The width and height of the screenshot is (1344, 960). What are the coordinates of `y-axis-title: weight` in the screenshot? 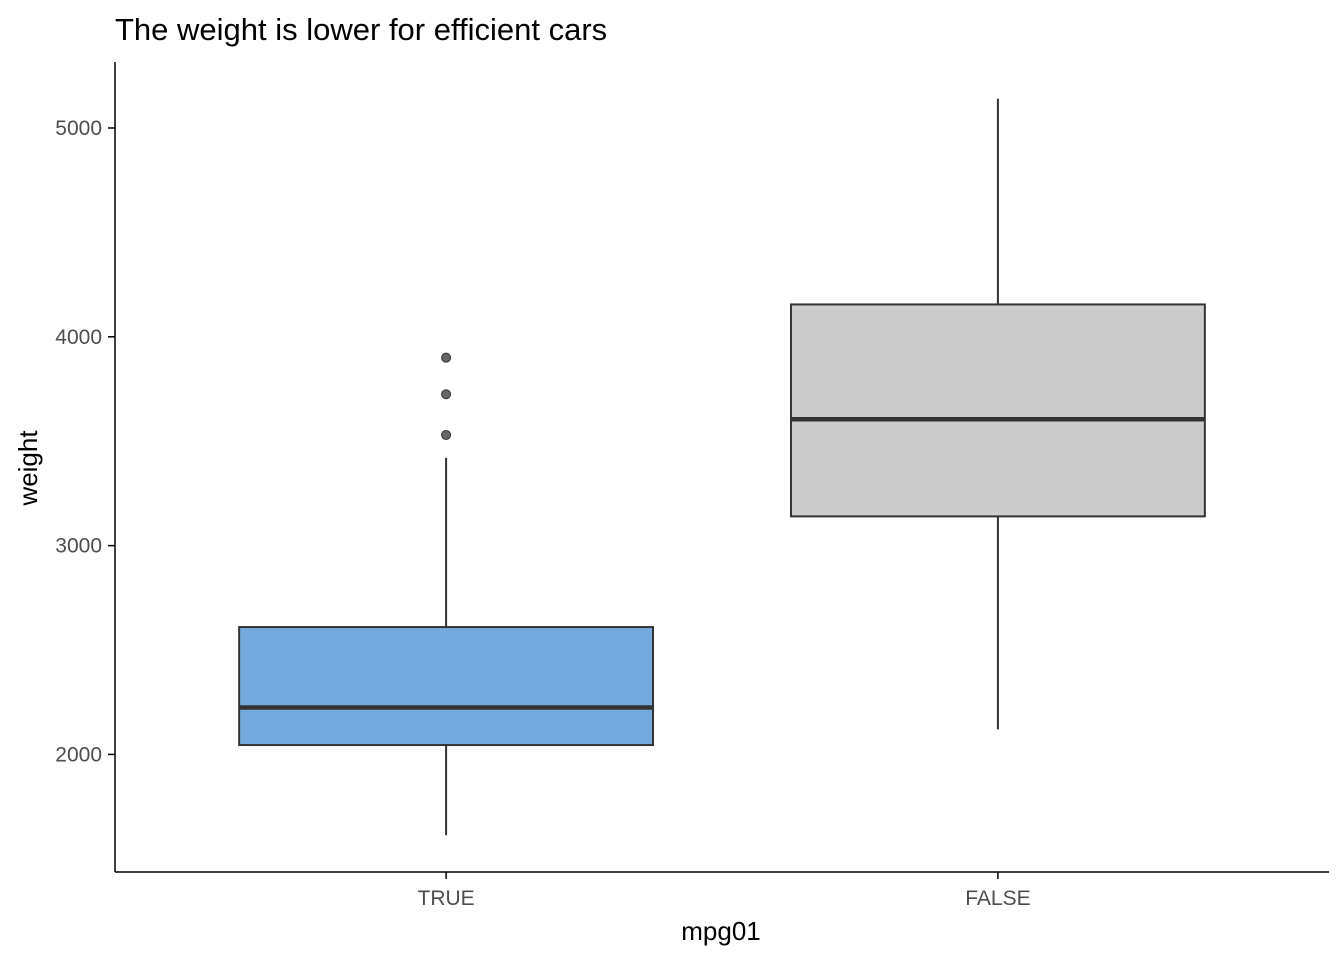 It's located at (28, 468).